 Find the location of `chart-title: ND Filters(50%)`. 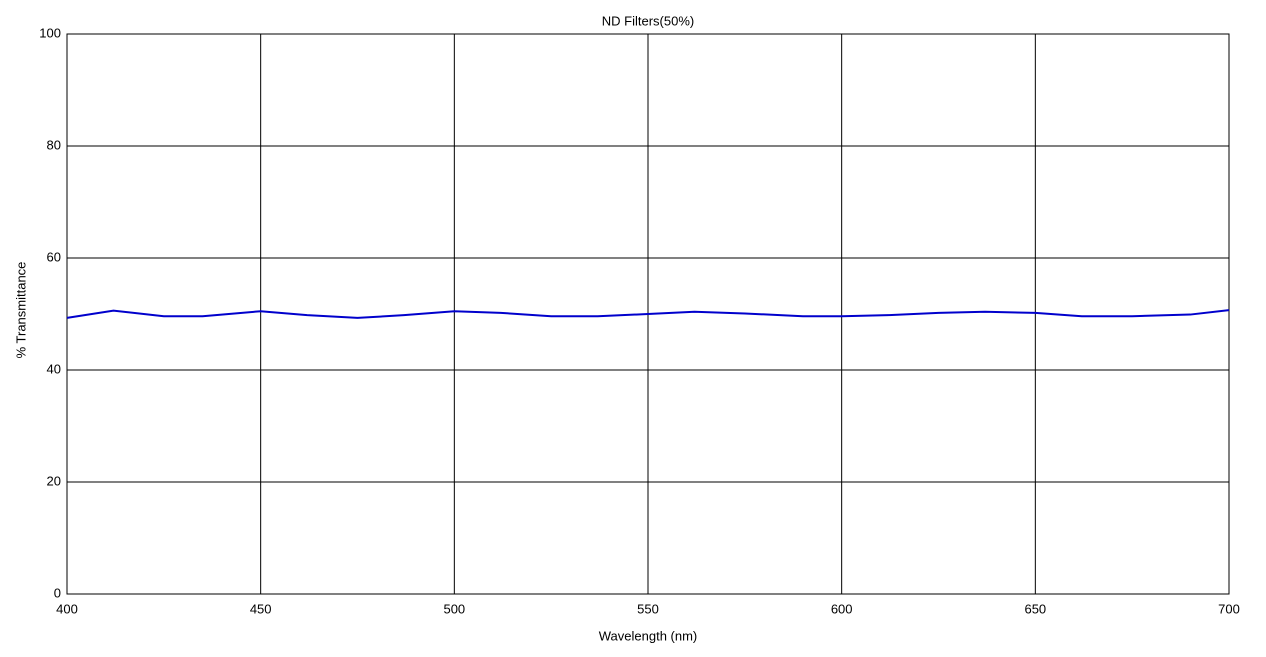

chart-title: ND Filters(50%) is located at coordinates (648, 20).